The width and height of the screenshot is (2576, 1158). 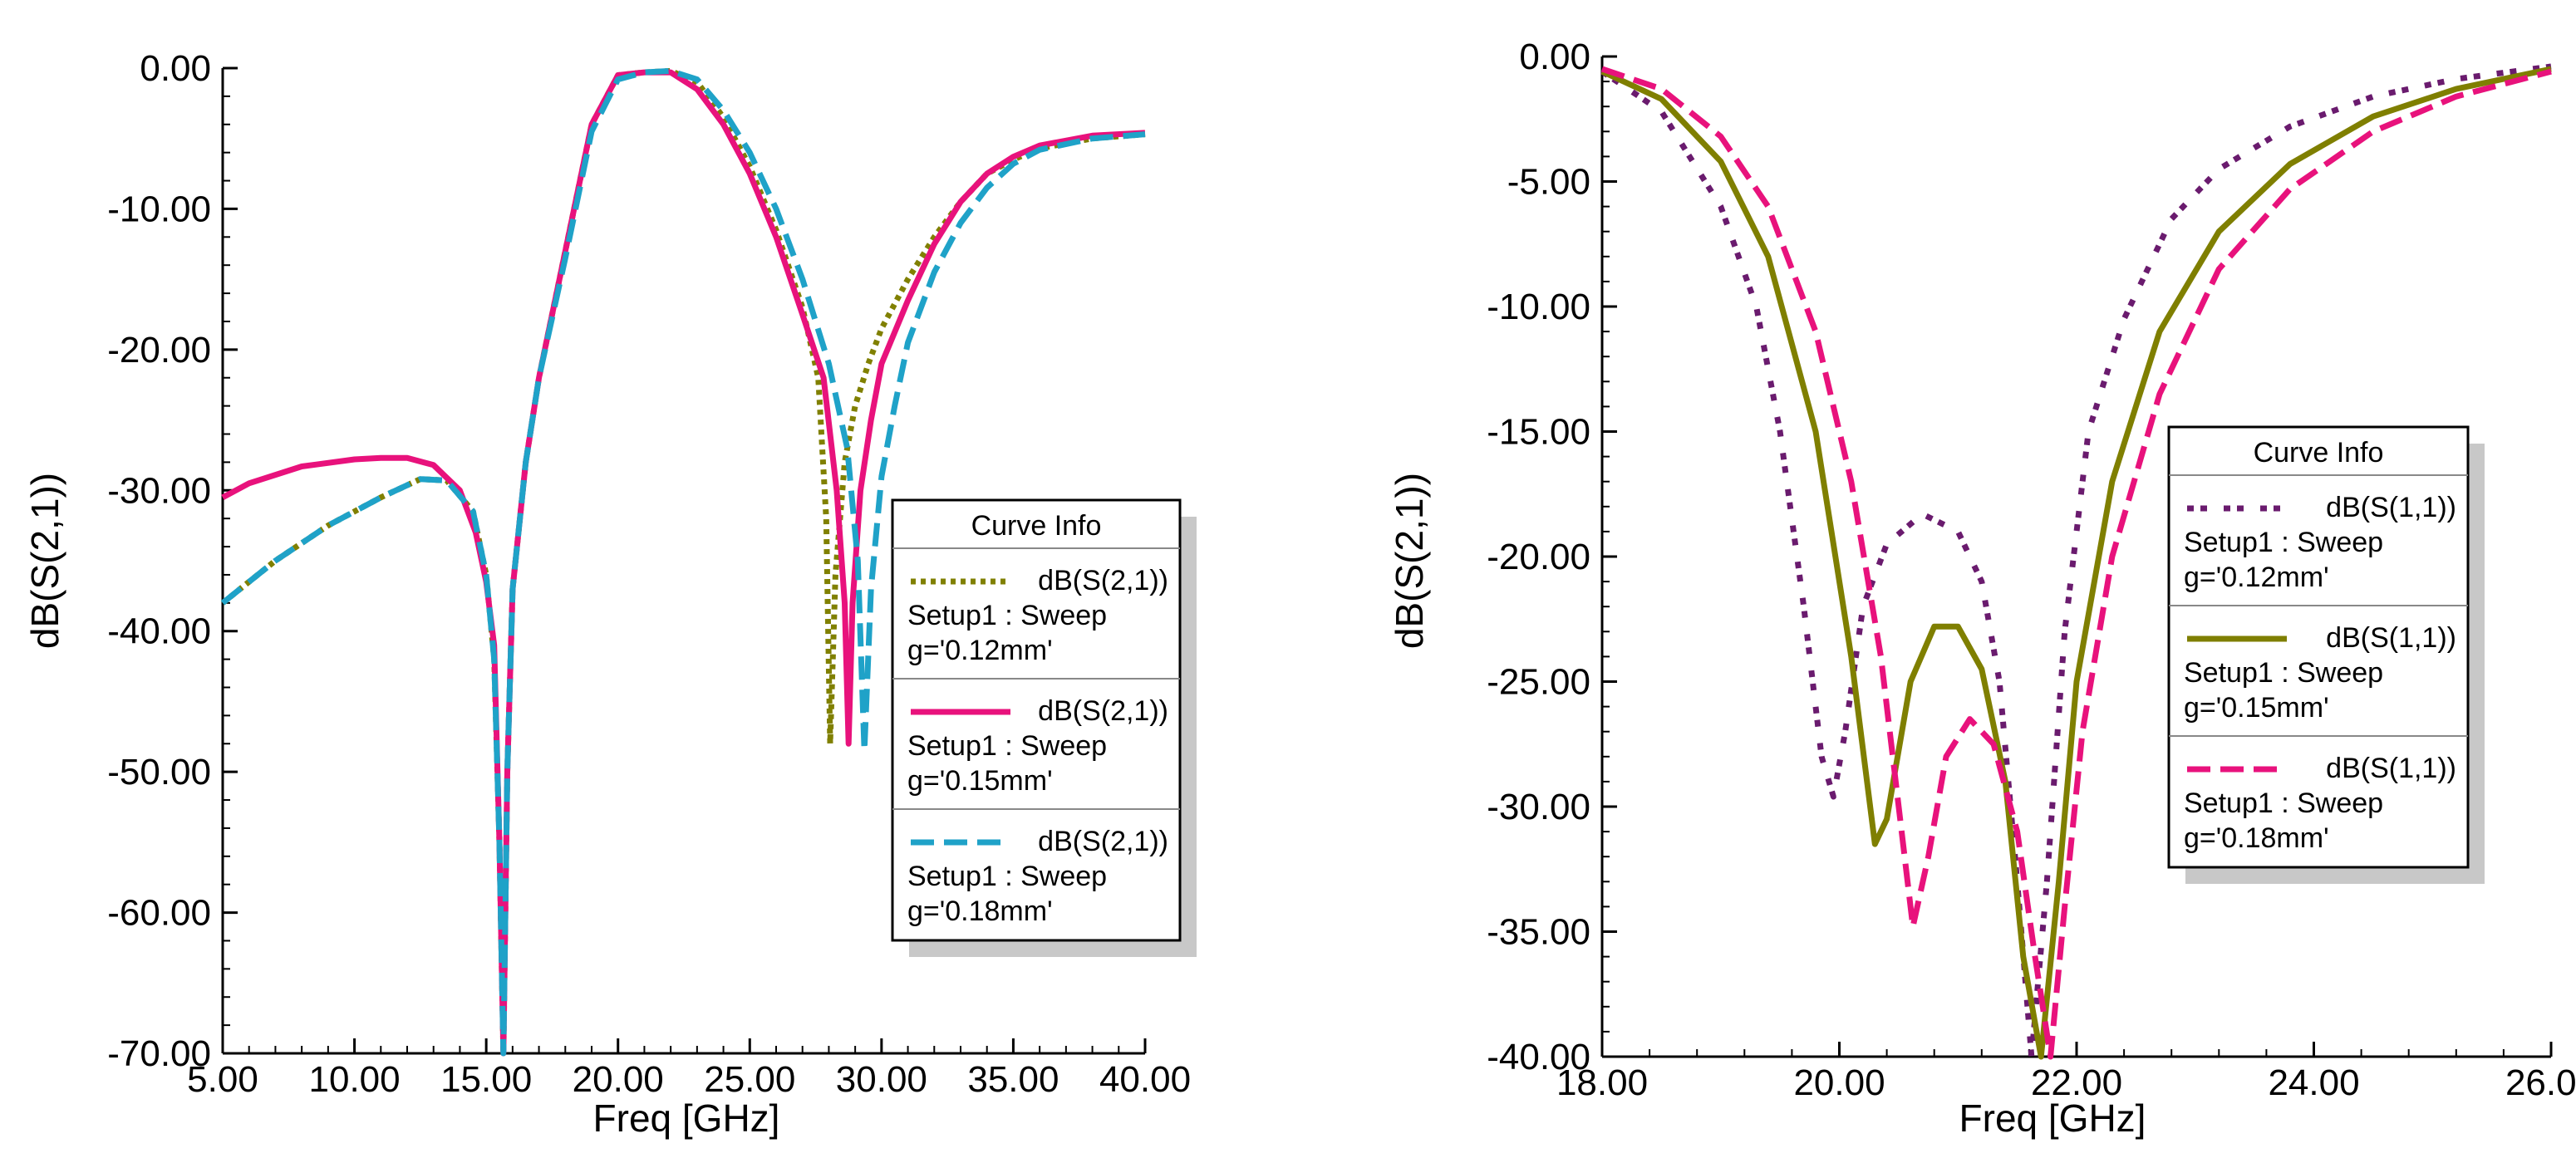 I want to click on y-tick-label: -70.00, so click(x=159, y=1053).